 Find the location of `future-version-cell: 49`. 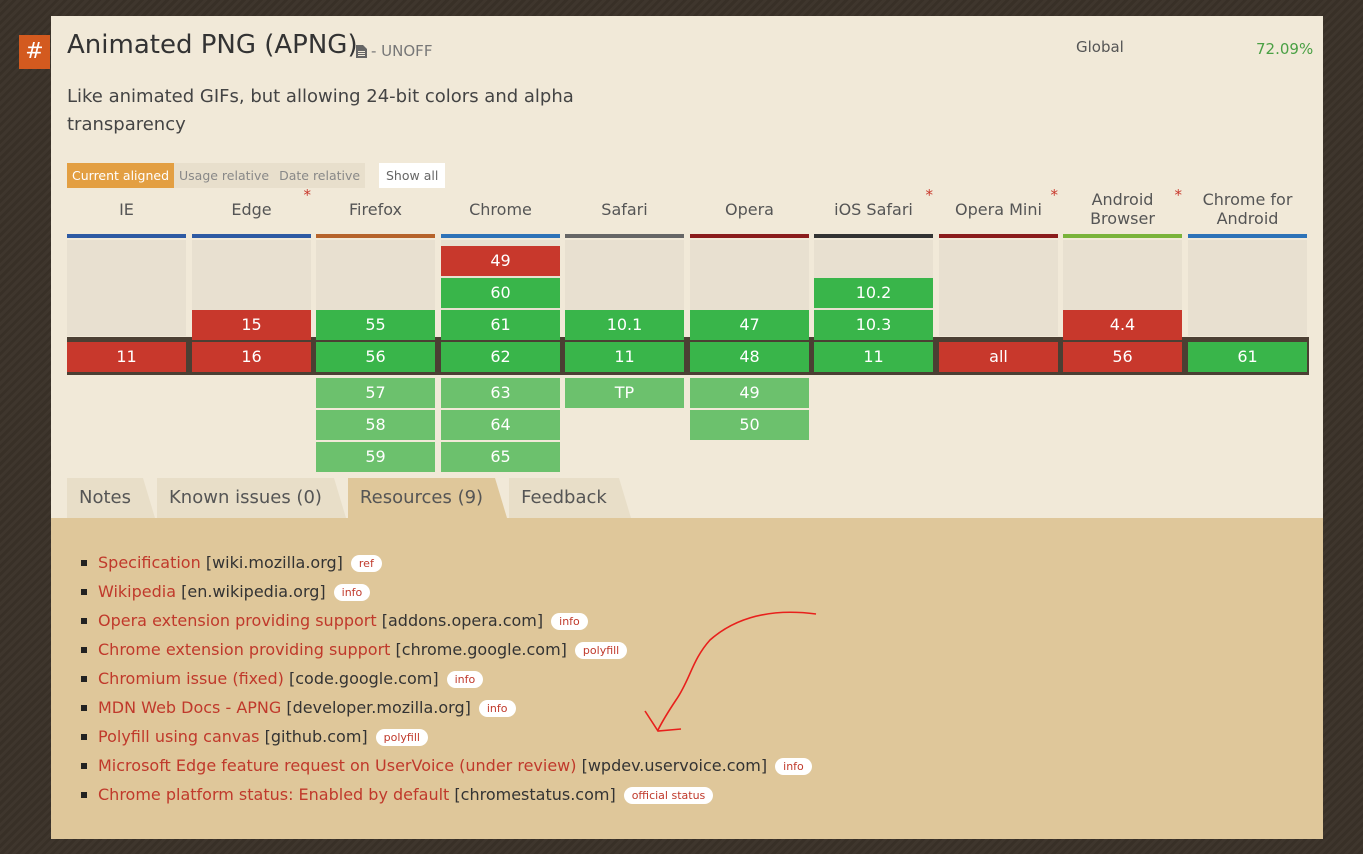

future-version-cell: 49 is located at coordinates (749, 393).